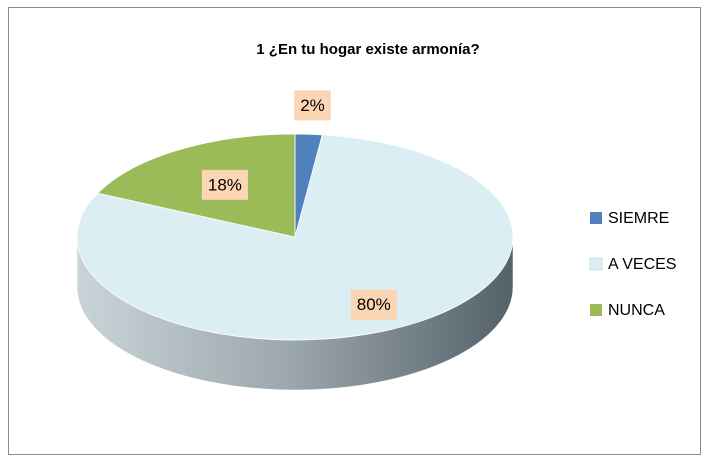 This screenshot has width=710, height=462. Describe the element at coordinates (642, 264) in the screenshot. I see `legend-label: A VECES` at that location.